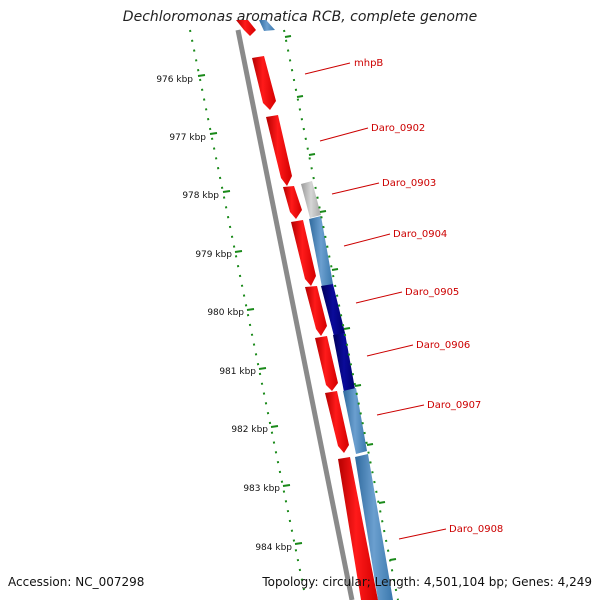 The height and width of the screenshot is (600, 600). Describe the element at coordinates (261, 489) in the screenshot. I see `scale-tick-label: 983 kbp` at that location.